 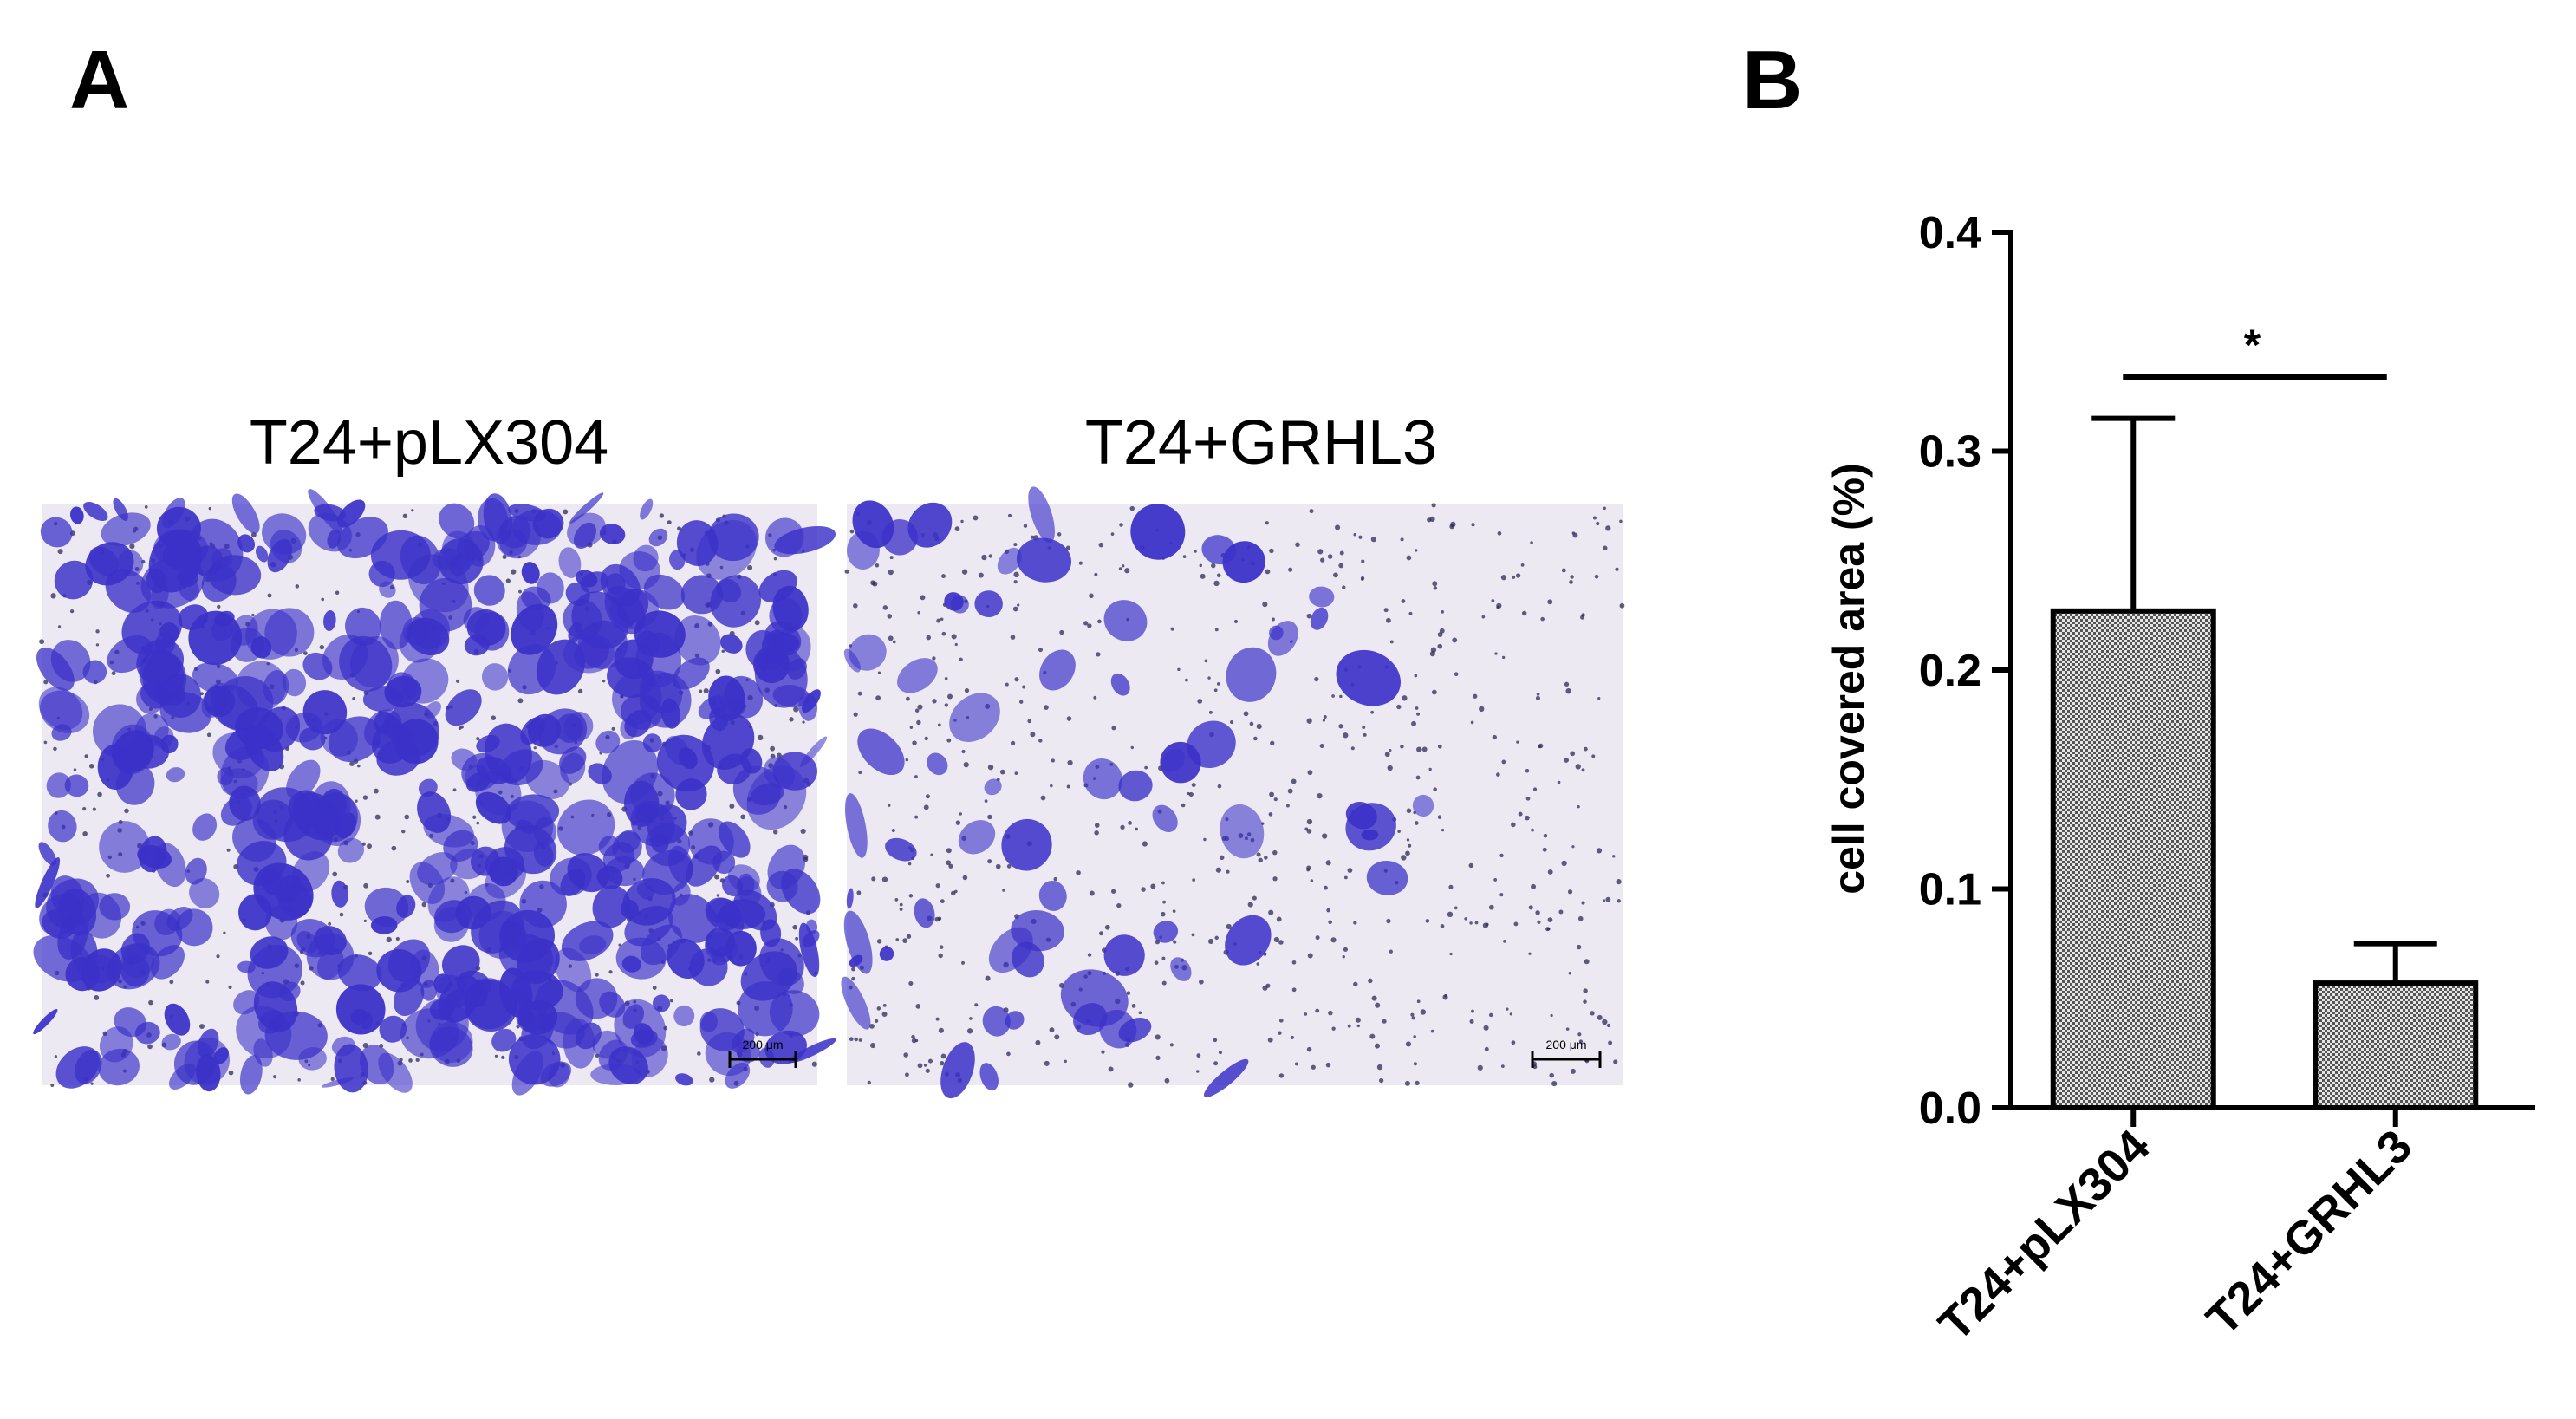 I want to click on scale-bar-pLX304: 200 μm, so click(x=762, y=1053).